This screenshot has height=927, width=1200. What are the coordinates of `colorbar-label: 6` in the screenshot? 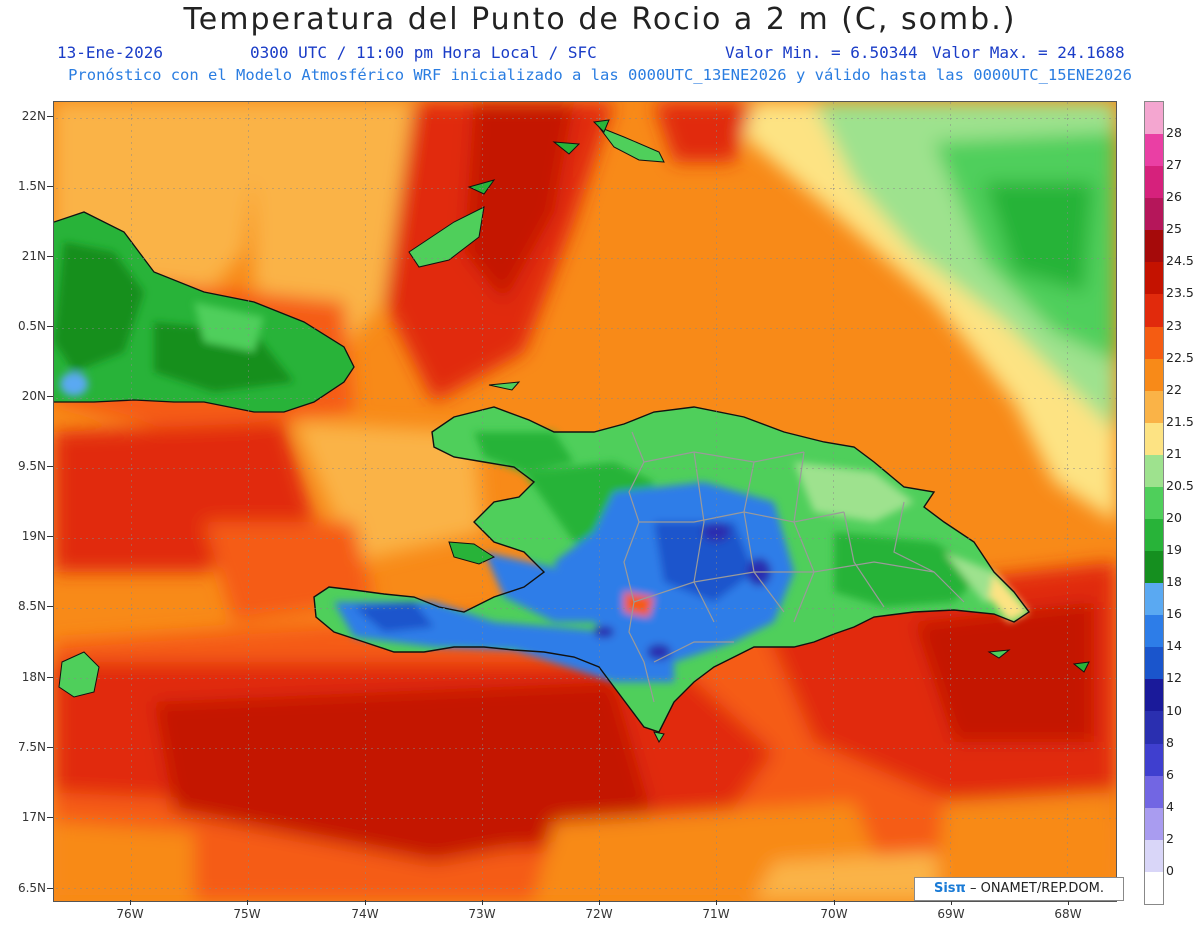 It's located at (1170, 774).